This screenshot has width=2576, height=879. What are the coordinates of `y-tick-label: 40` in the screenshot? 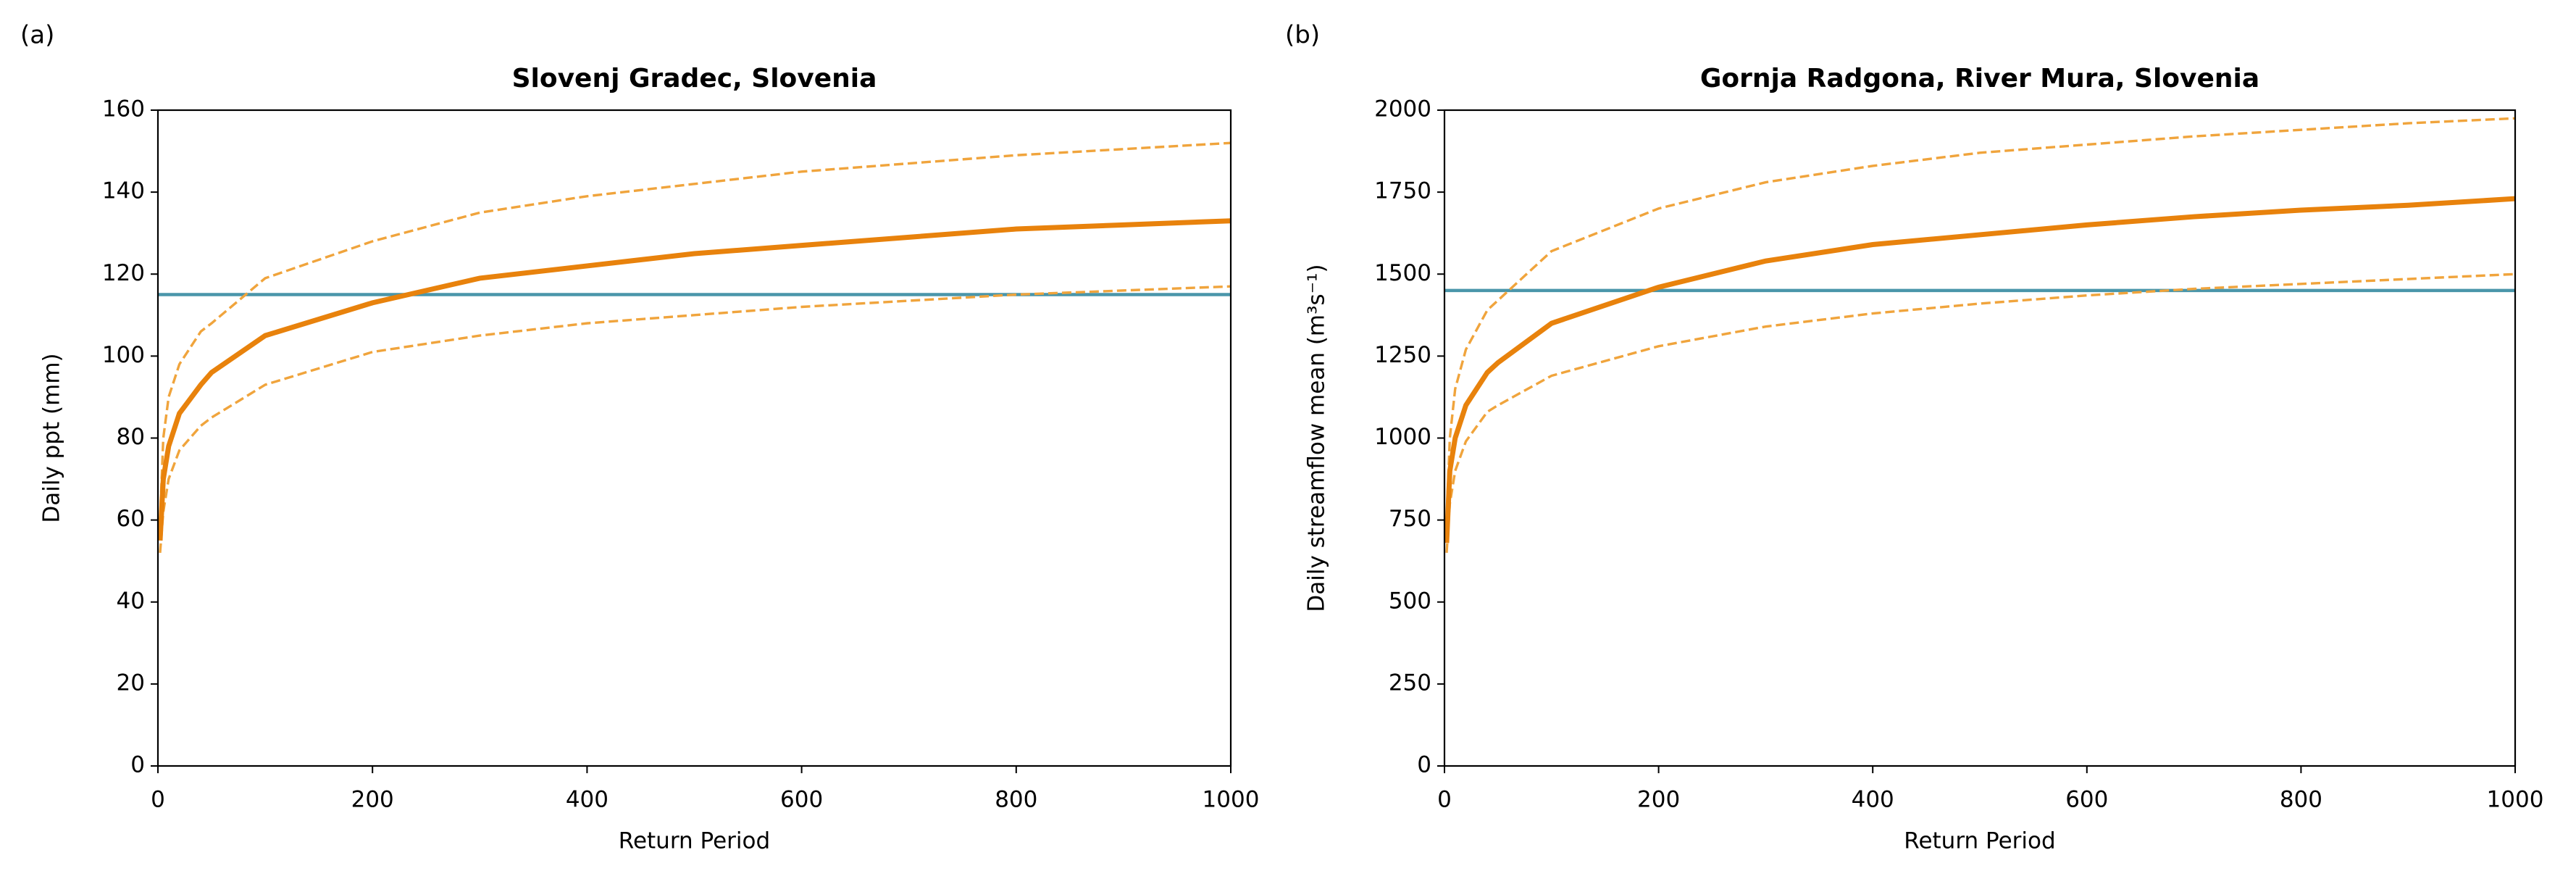 It's located at (131, 601).